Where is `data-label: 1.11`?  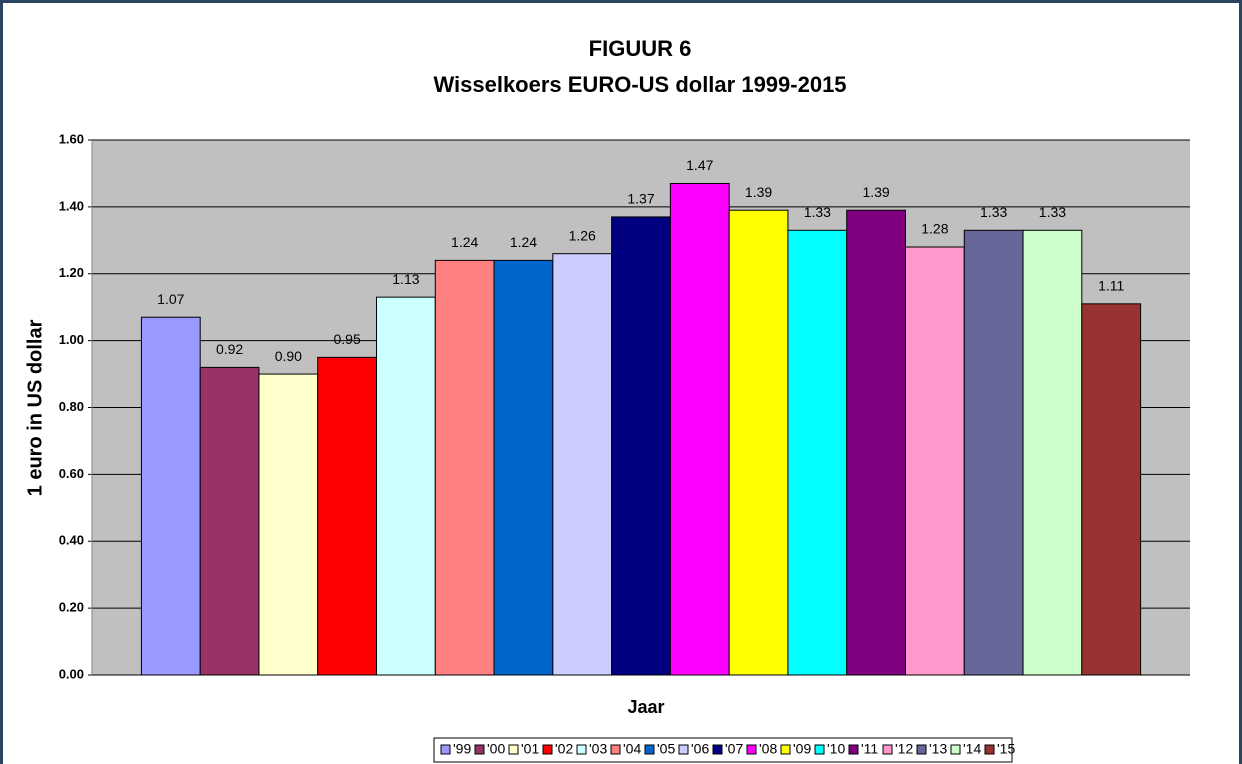 data-label: 1.11 is located at coordinates (1111, 286).